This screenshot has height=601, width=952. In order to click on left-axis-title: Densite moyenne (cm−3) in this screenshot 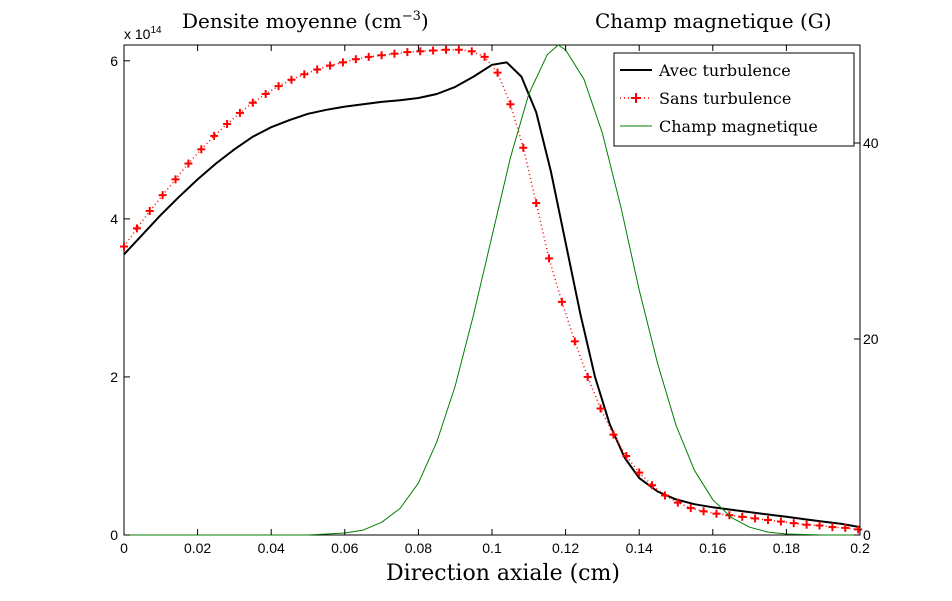, I will do `click(305, 21)`.